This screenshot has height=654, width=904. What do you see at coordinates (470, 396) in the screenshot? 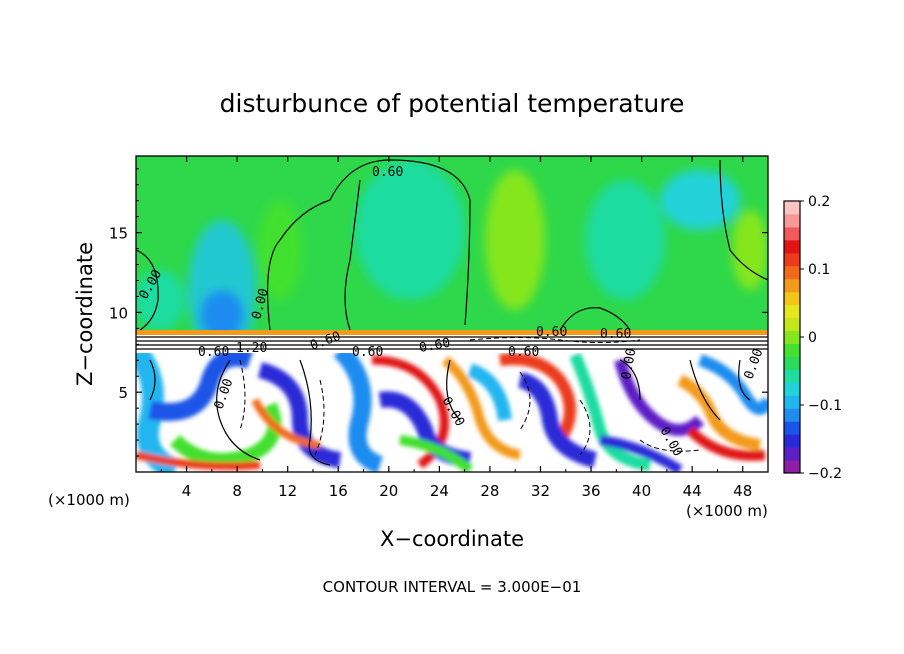
I see `dashed-contours` at bounding box center [470, 396].